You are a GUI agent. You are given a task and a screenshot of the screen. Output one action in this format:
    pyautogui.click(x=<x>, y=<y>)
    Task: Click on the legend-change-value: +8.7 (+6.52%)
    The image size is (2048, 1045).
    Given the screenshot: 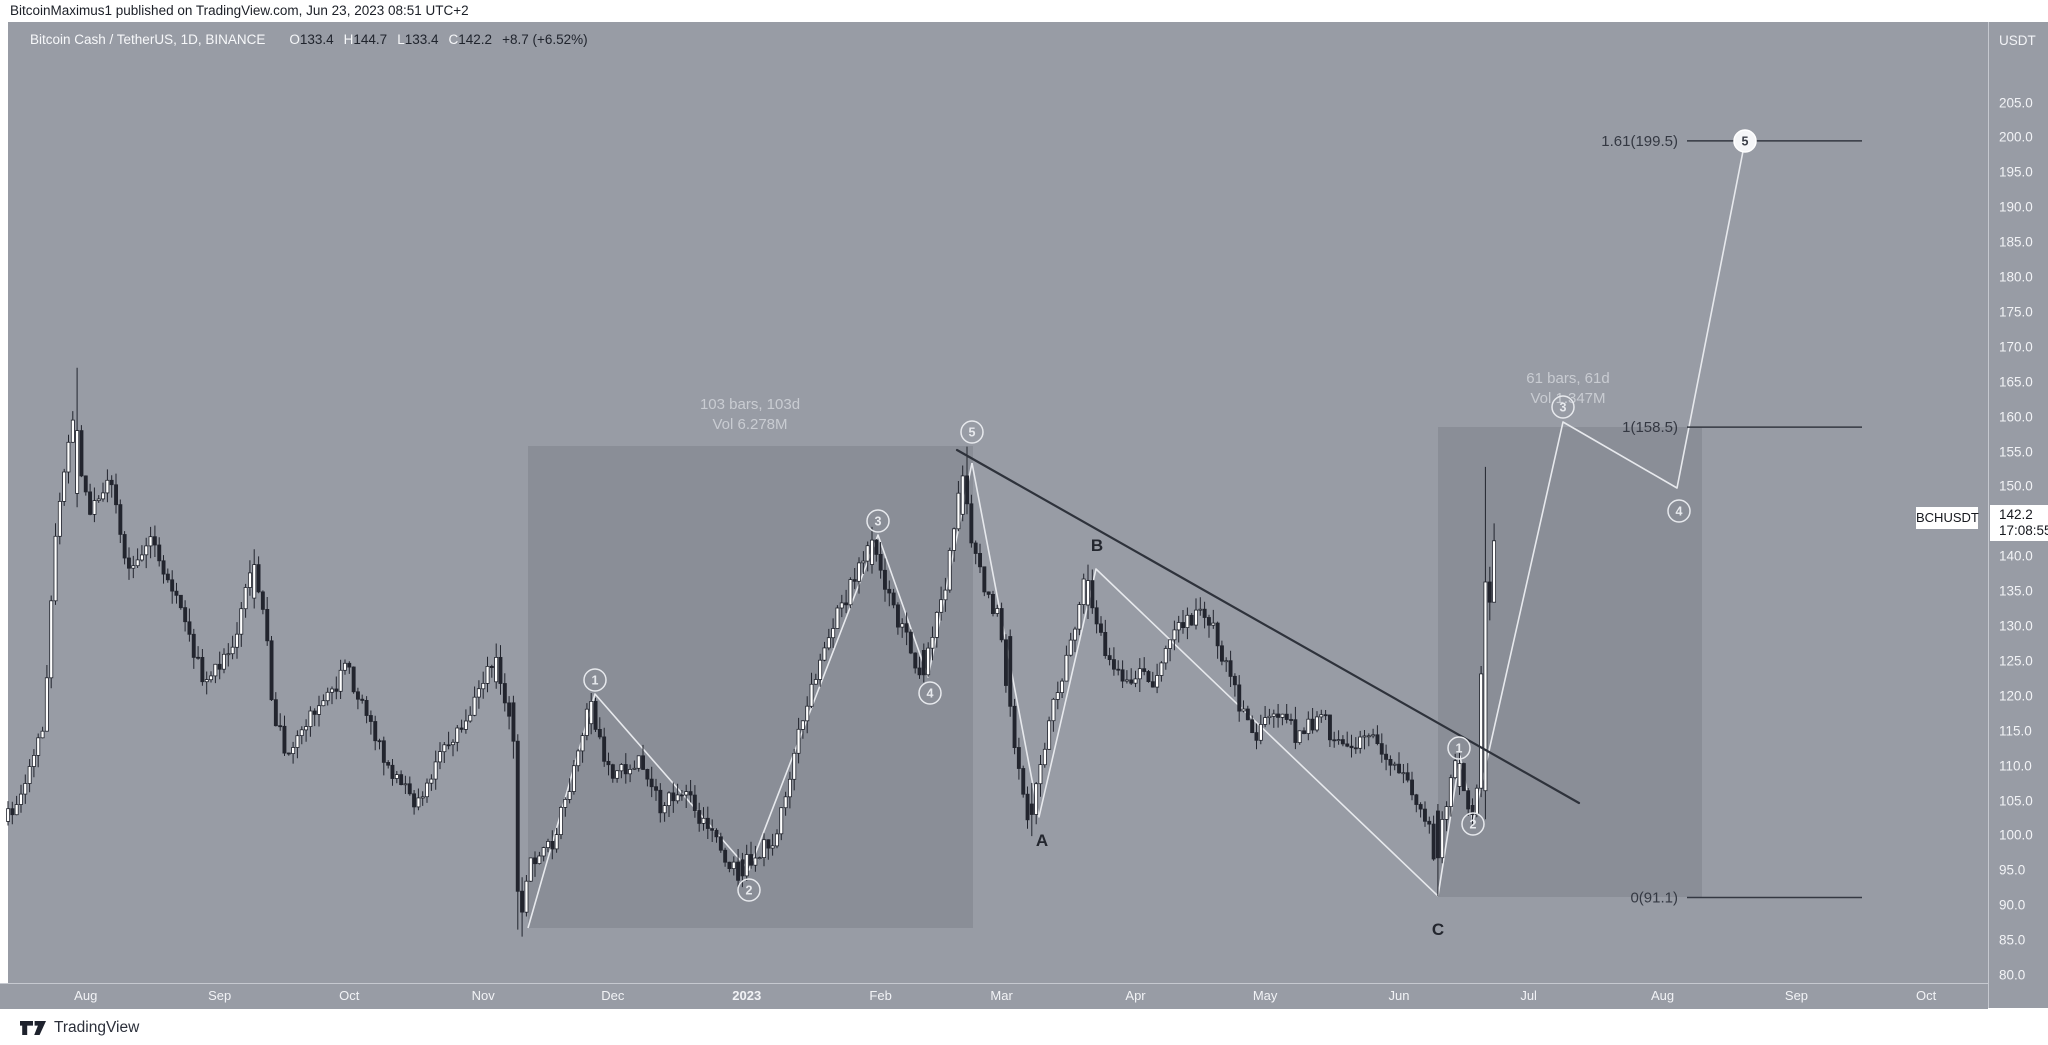 What is the action you would take?
    pyautogui.click(x=545, y=39)
    